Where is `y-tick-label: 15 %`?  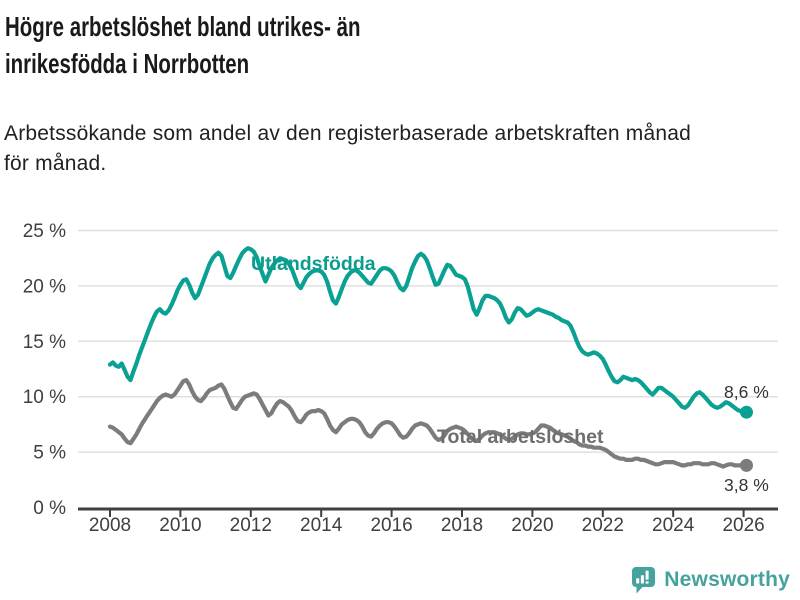
y-tick-label: 15 % is located at coordinates (44, 342).